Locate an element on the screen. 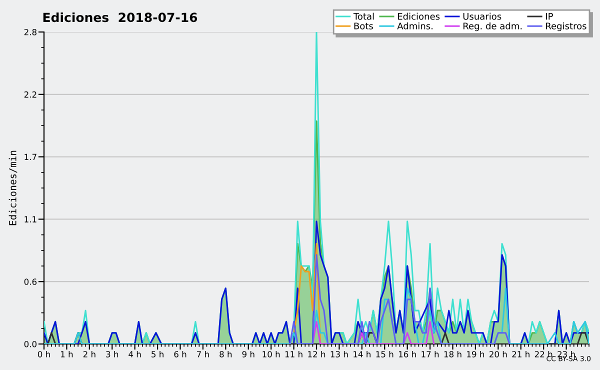 Image resolution: width=600 pixels, height=370 pixels. x-tick-label: 12 h is located at coordinates (317, 354).